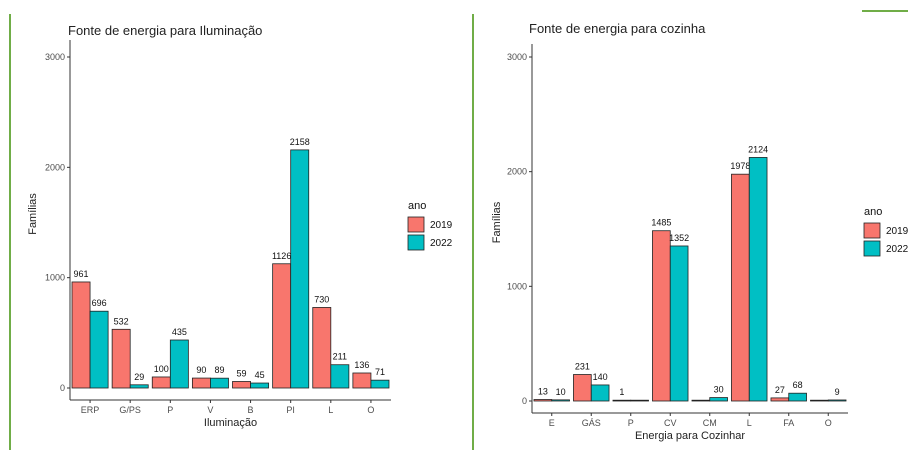 This screenshot has height=450, width=912. Describe the element at coordinates (600, 377) in the screenshot. I see `data-label: 140` at that location.